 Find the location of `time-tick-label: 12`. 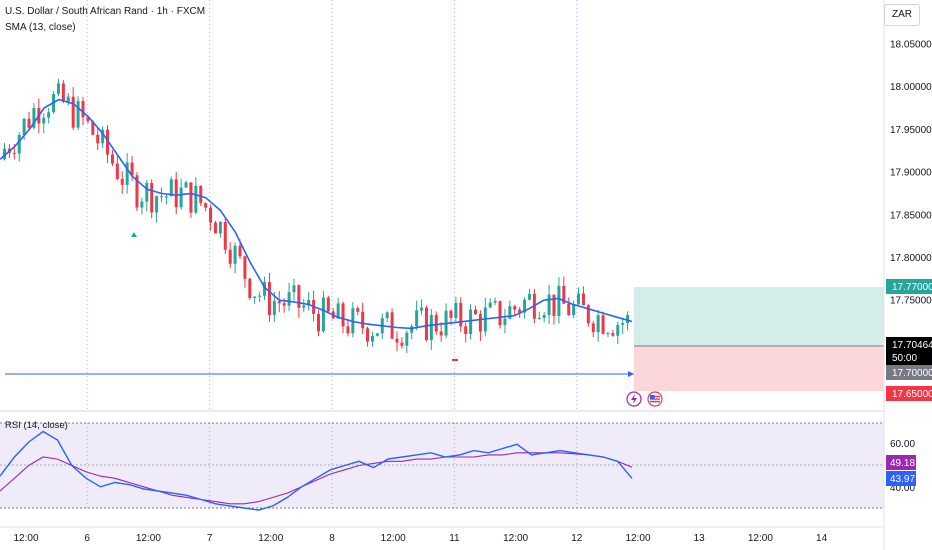

time-tick-label: 12 is located at coordinates (577, 538).